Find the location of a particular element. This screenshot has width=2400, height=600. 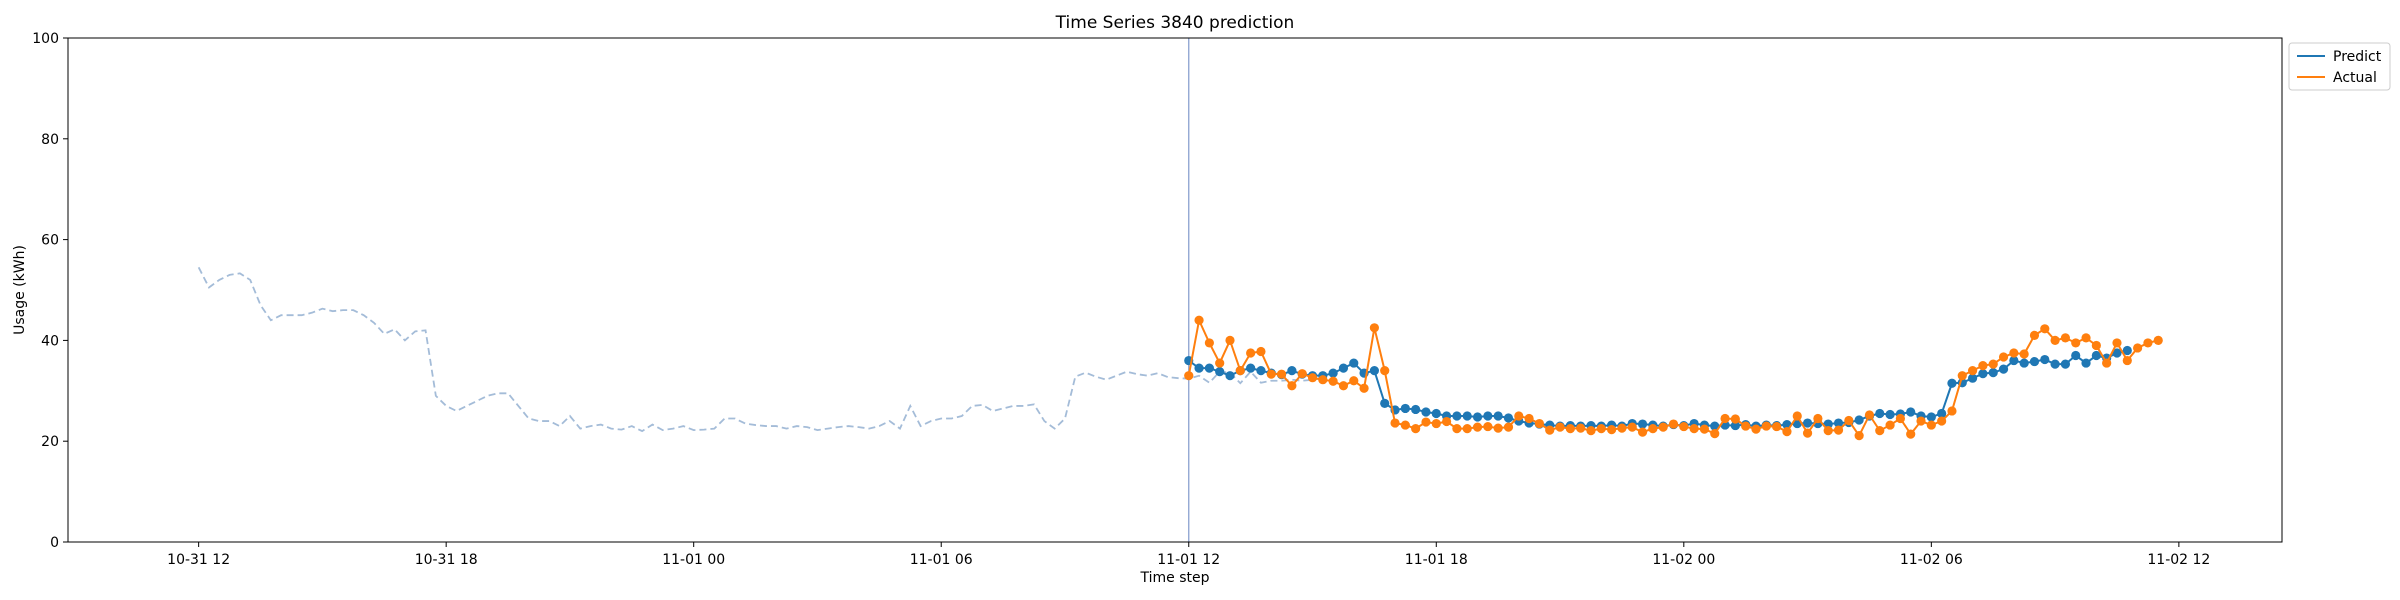

legend: Predict Actual is located at coordinates (2339, 66).